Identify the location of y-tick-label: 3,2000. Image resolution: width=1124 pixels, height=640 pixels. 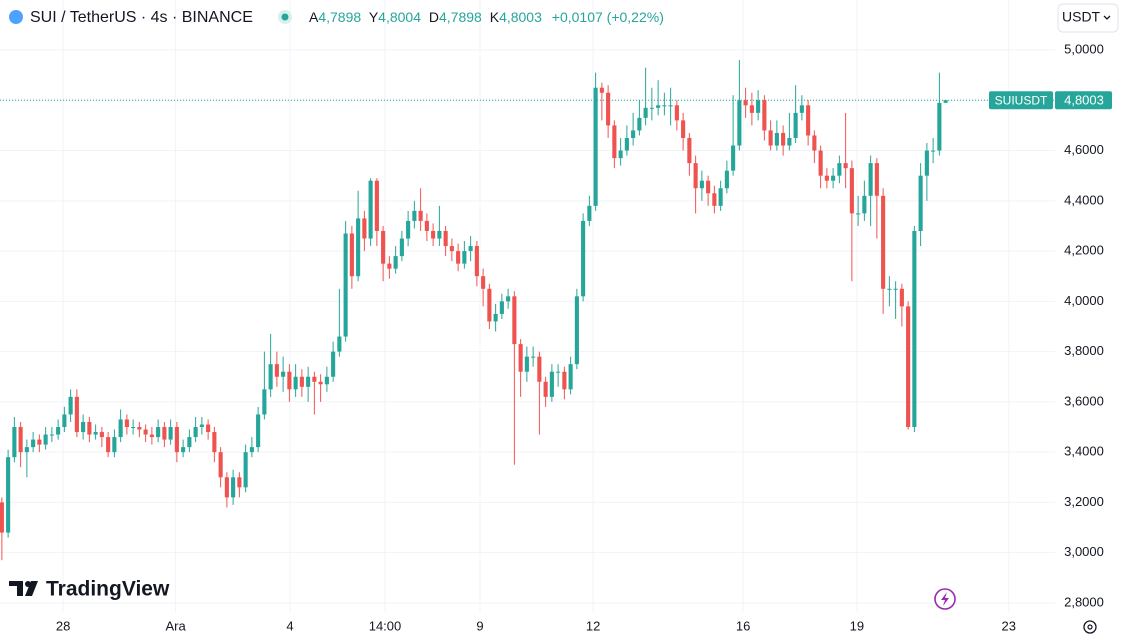
(1084, 501).